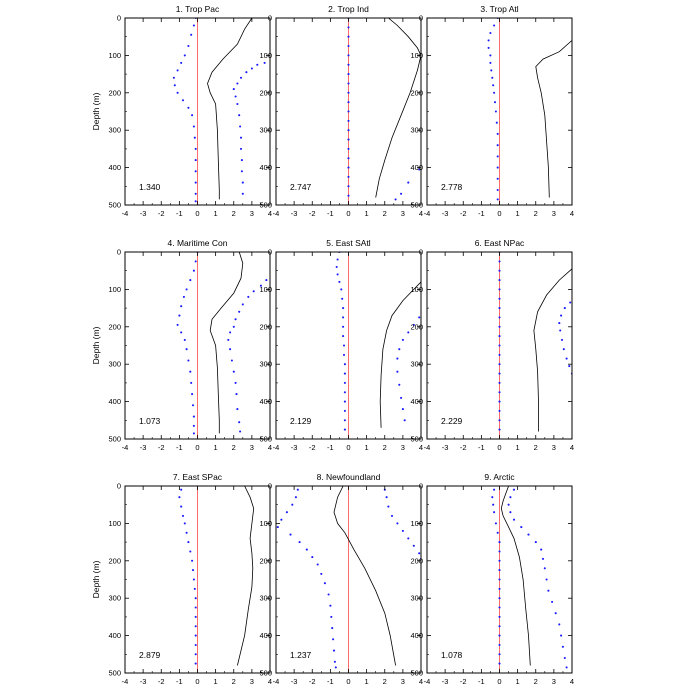 The width and height of the screenshot is (700, 700). What do you see at coordinates (499, 477) in the screenshot?
I see `panel-title: 9. Arctic` at bounding box center [499, 477].